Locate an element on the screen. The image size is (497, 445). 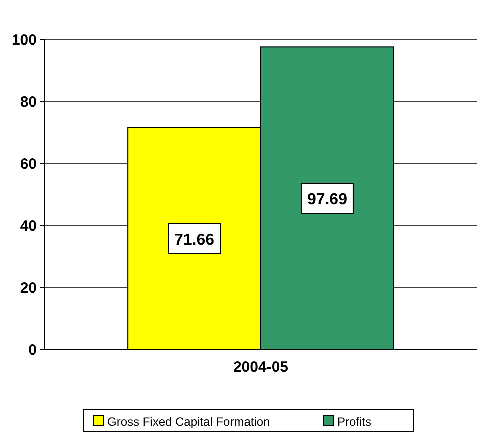
y-tick-label: 40 is located at coordinates (28, 226).